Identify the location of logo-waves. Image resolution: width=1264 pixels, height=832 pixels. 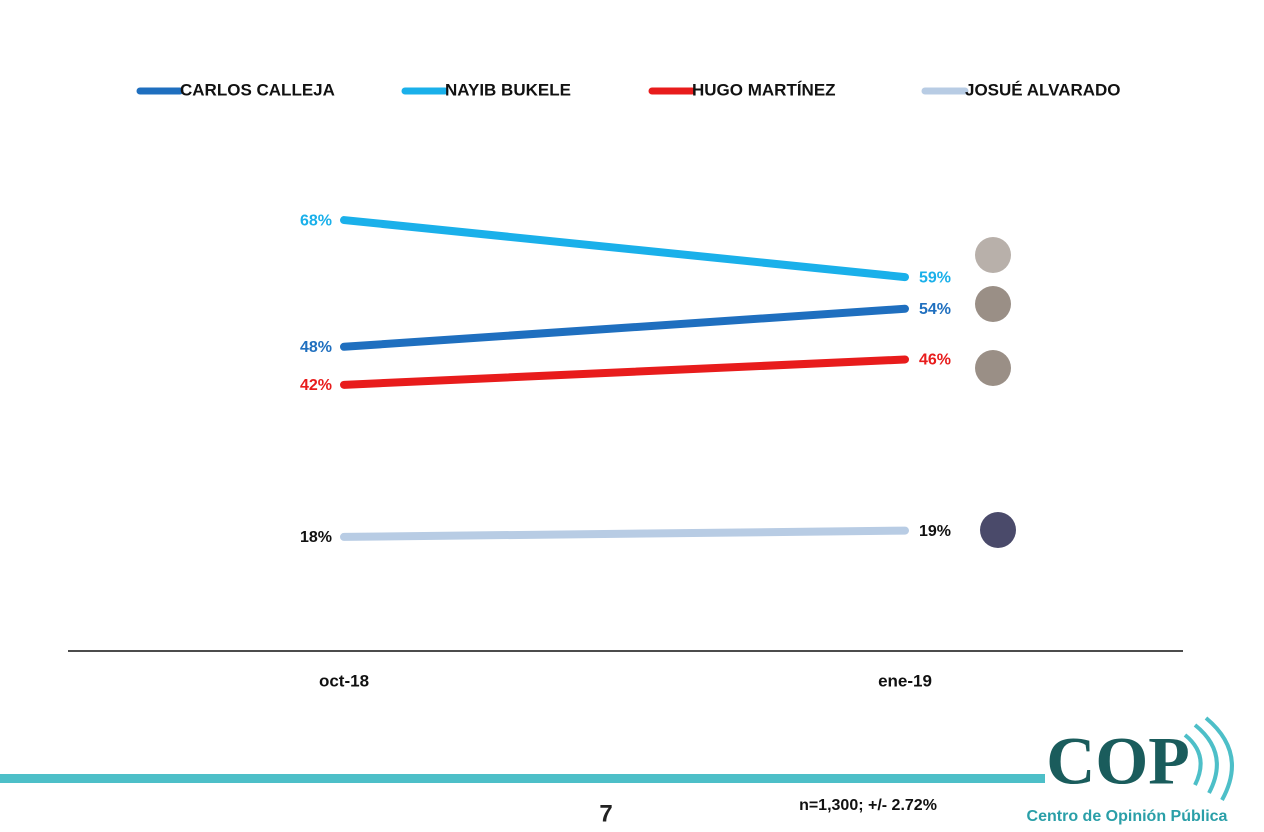
(1208, 758).